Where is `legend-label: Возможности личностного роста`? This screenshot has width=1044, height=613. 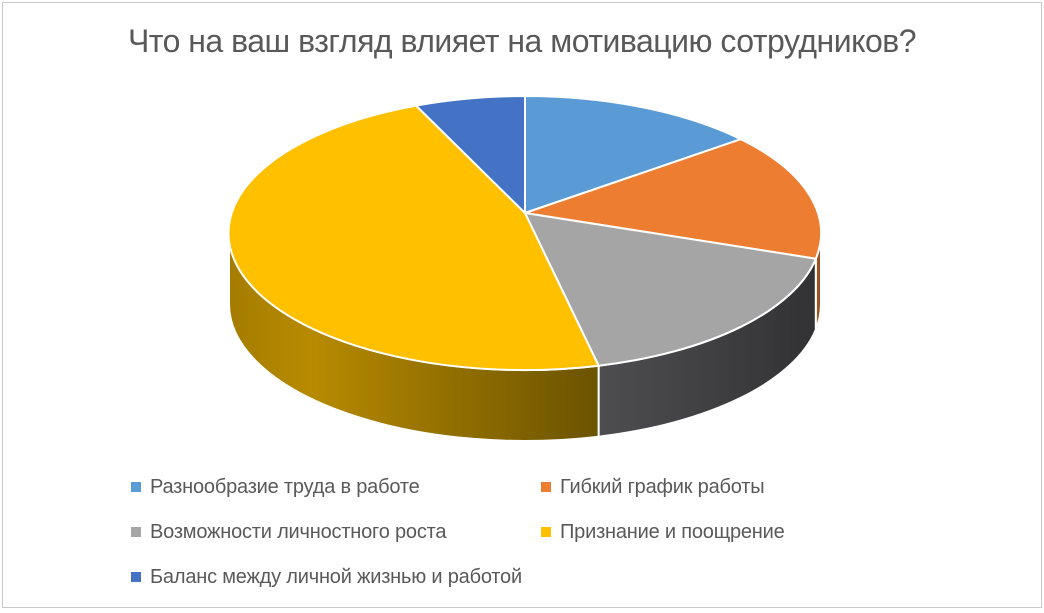
legend-label: Возможности личностного роста is located at coordinates (298, 532).